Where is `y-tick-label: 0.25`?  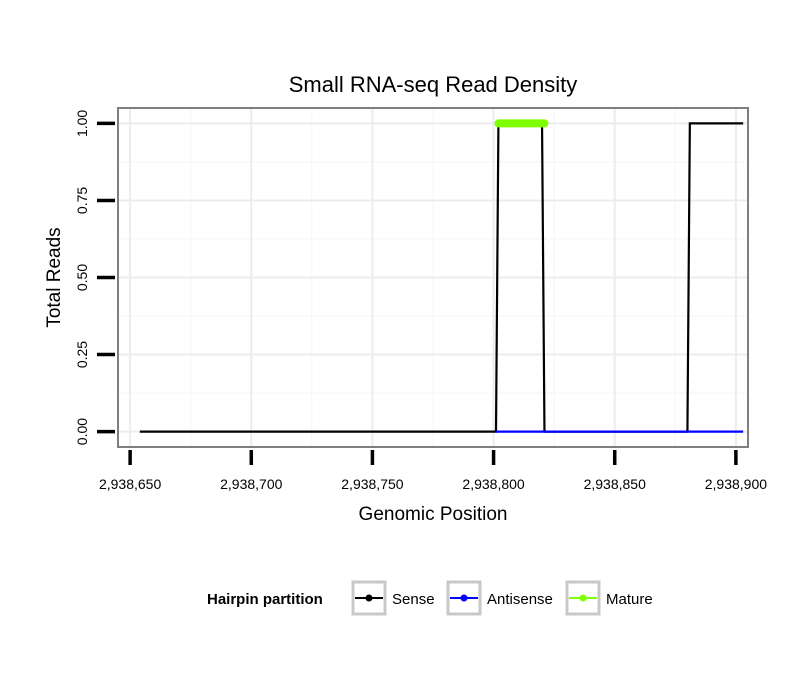
y-tick-label: 0.25 is located at coordinates (82, 354).